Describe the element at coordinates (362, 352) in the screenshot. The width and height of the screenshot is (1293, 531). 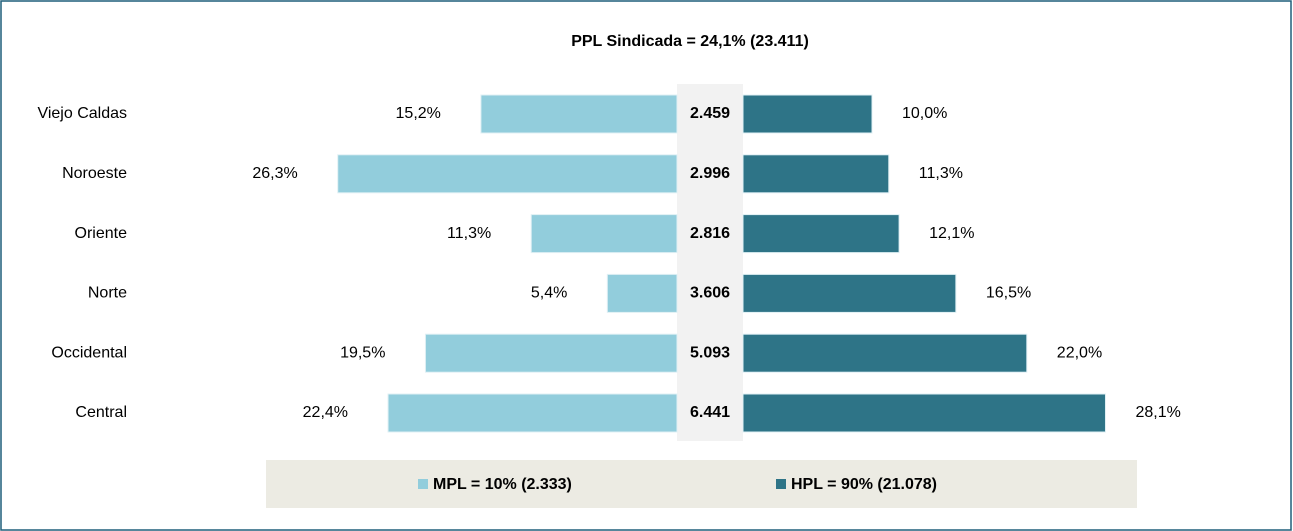
I see `value-label: 19,5%` at that location.